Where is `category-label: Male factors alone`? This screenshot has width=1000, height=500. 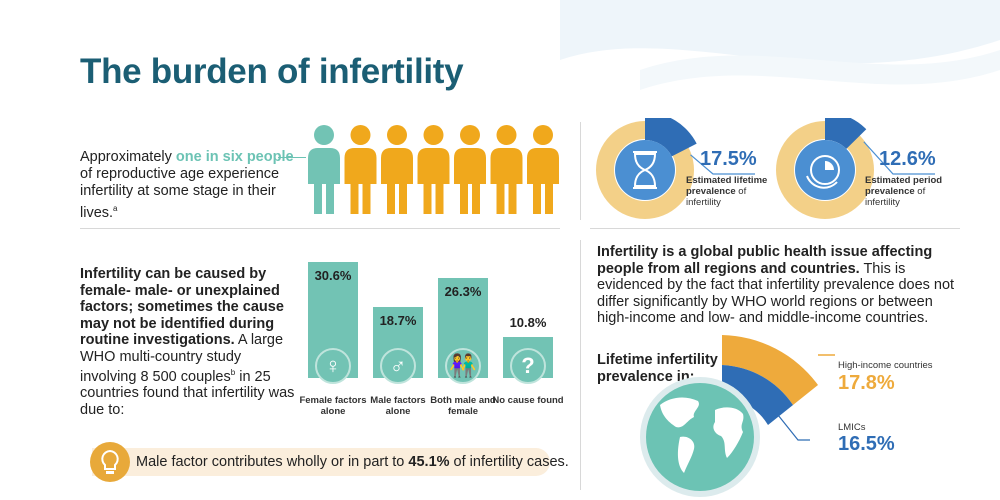
category-label: Male factors alone is located at coordinates (398, 406).